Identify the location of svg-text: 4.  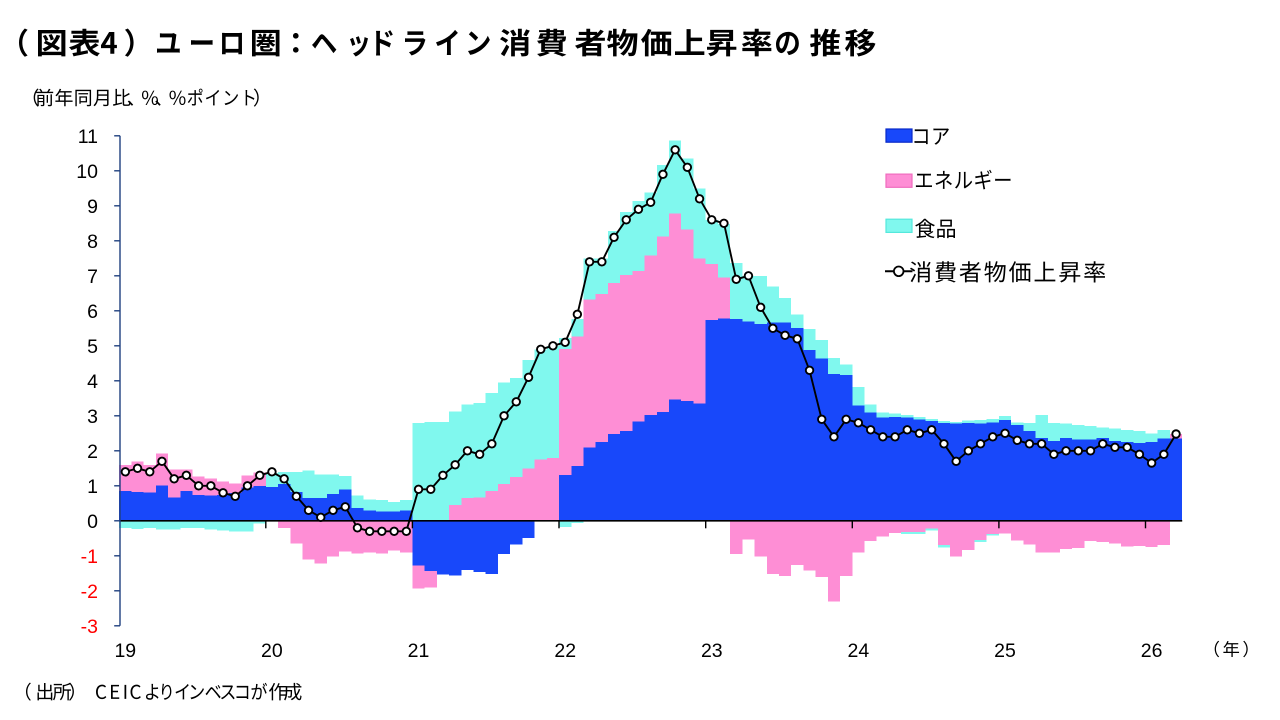
(92, 382).